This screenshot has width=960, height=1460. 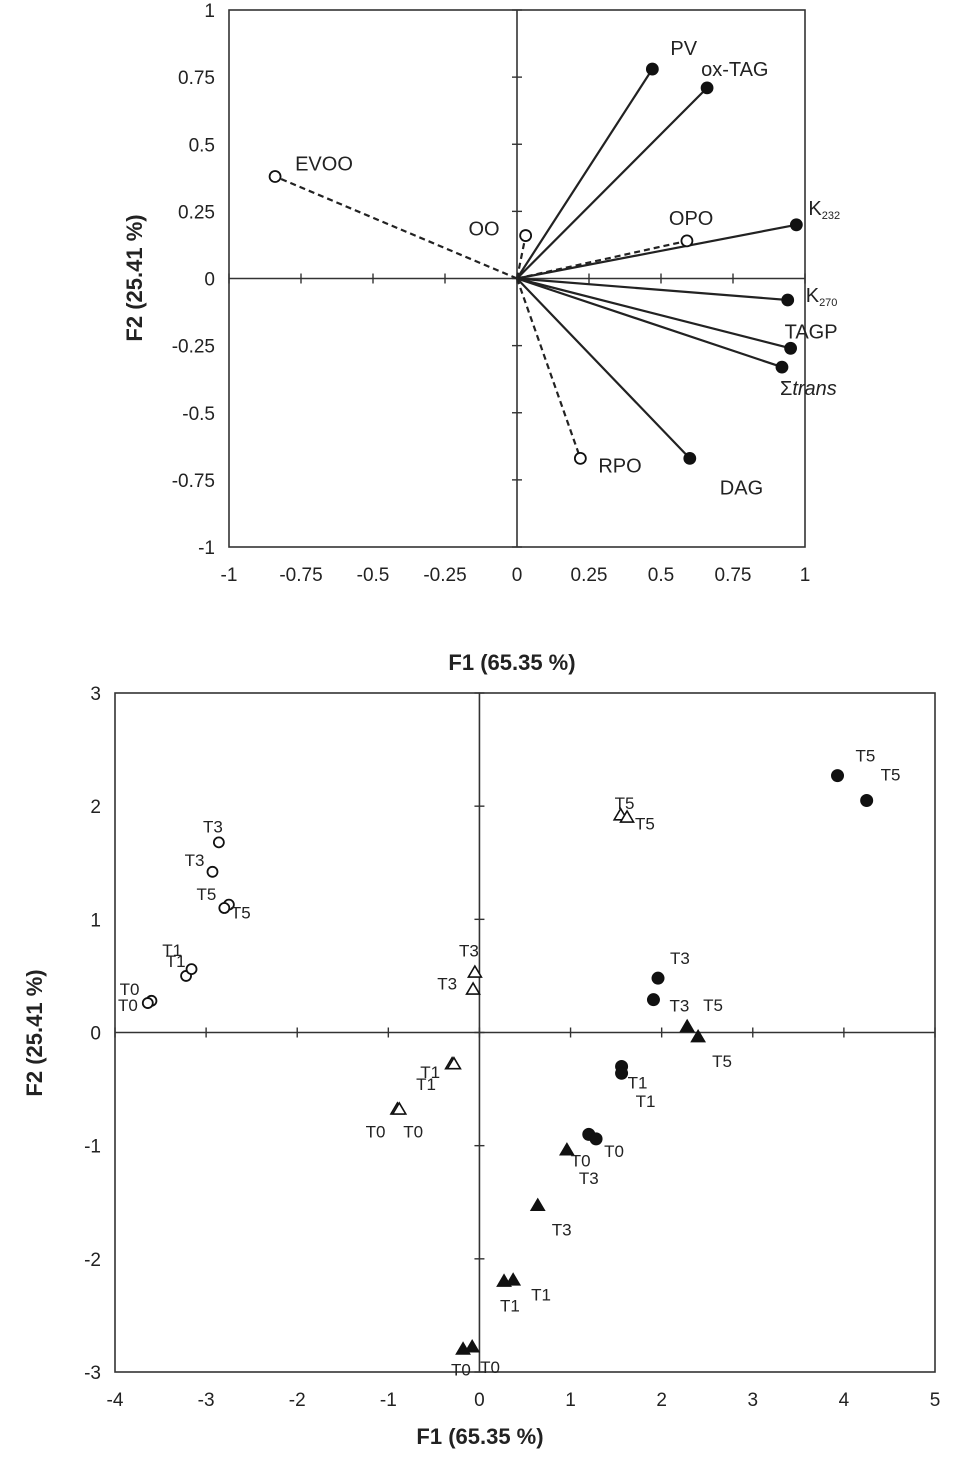 I want to click on loading-label: ox-TAG, so click(x=734, y=70).